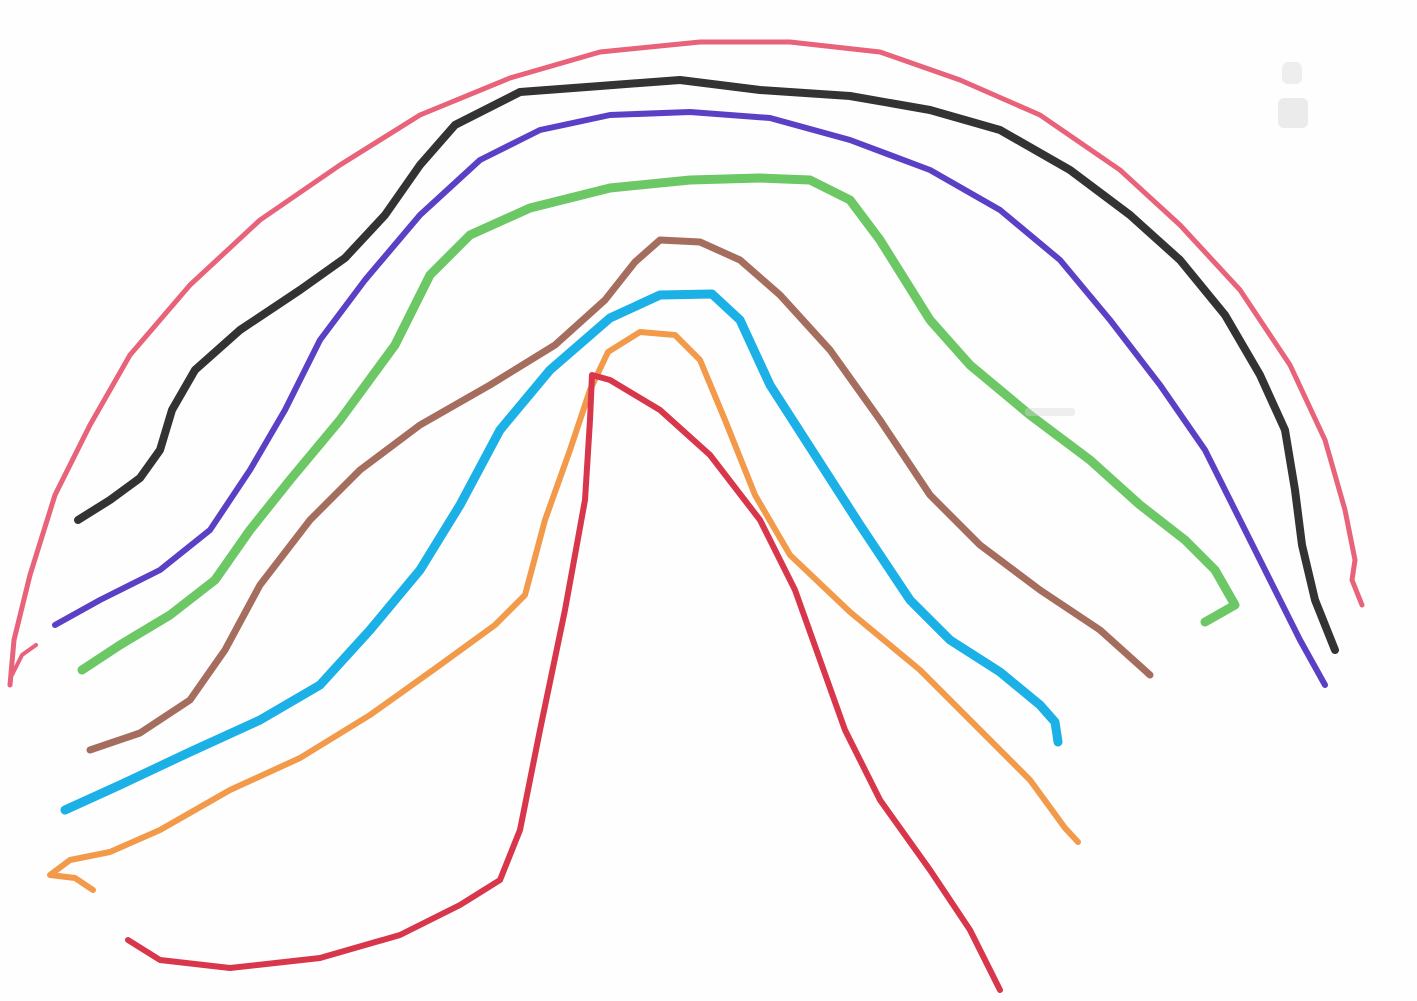  What do you see at coordinates (24, 660) in the screenshot?
I see `pink-stroke-tail` at bounding box center [24, 660].